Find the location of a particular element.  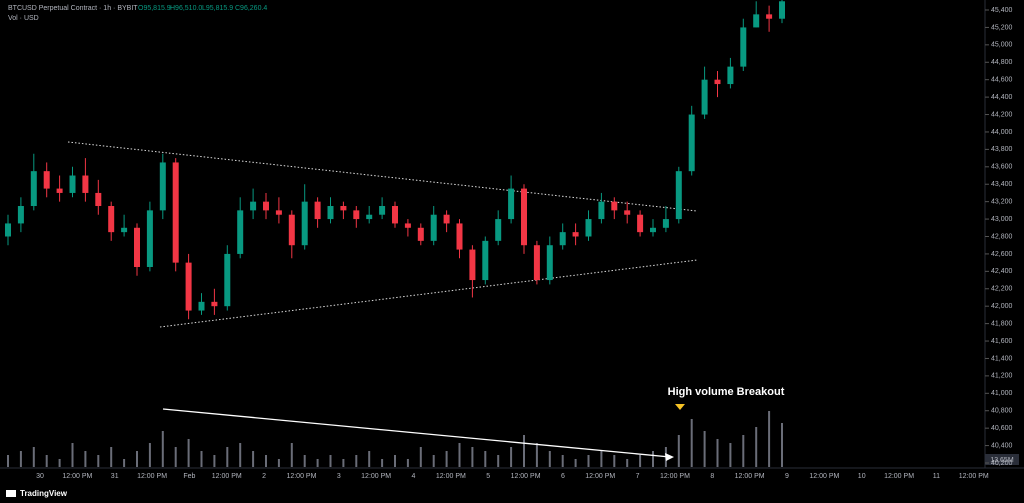

y-tick-label: 41,200 is located at coordinates (1002, 376).